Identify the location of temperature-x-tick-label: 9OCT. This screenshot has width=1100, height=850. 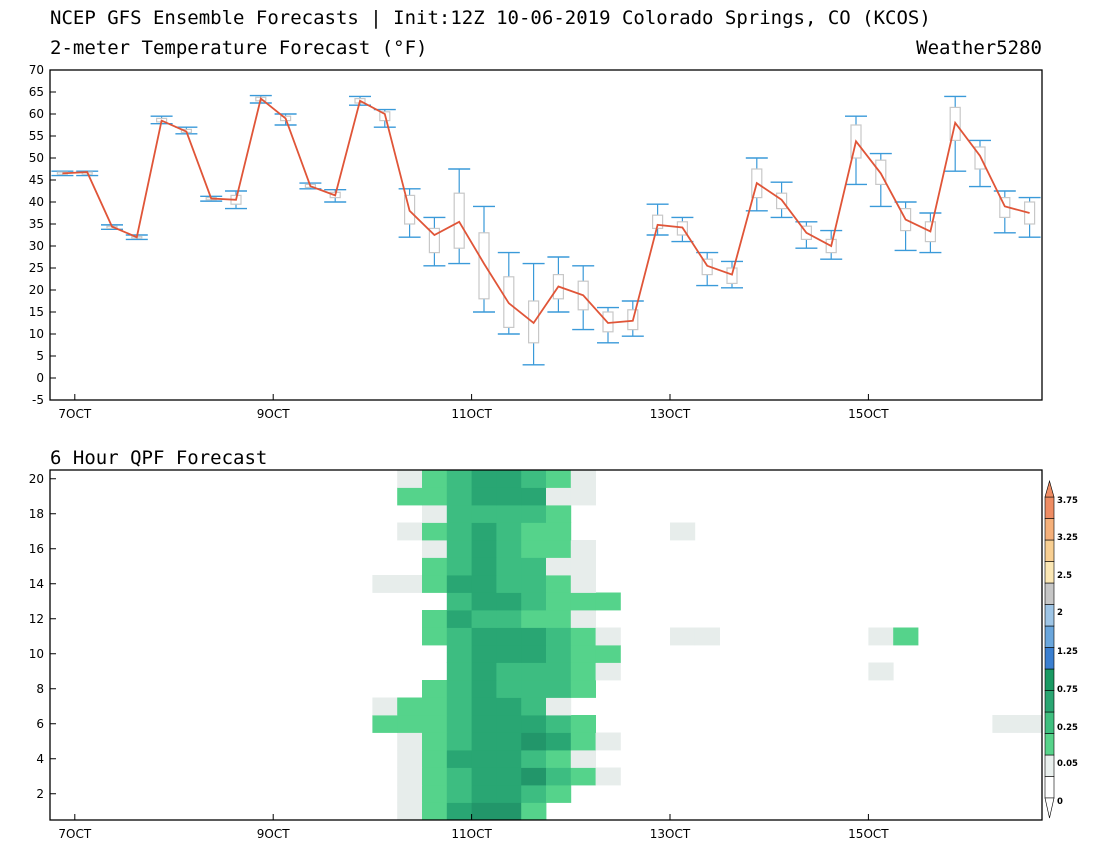
(273, 414).